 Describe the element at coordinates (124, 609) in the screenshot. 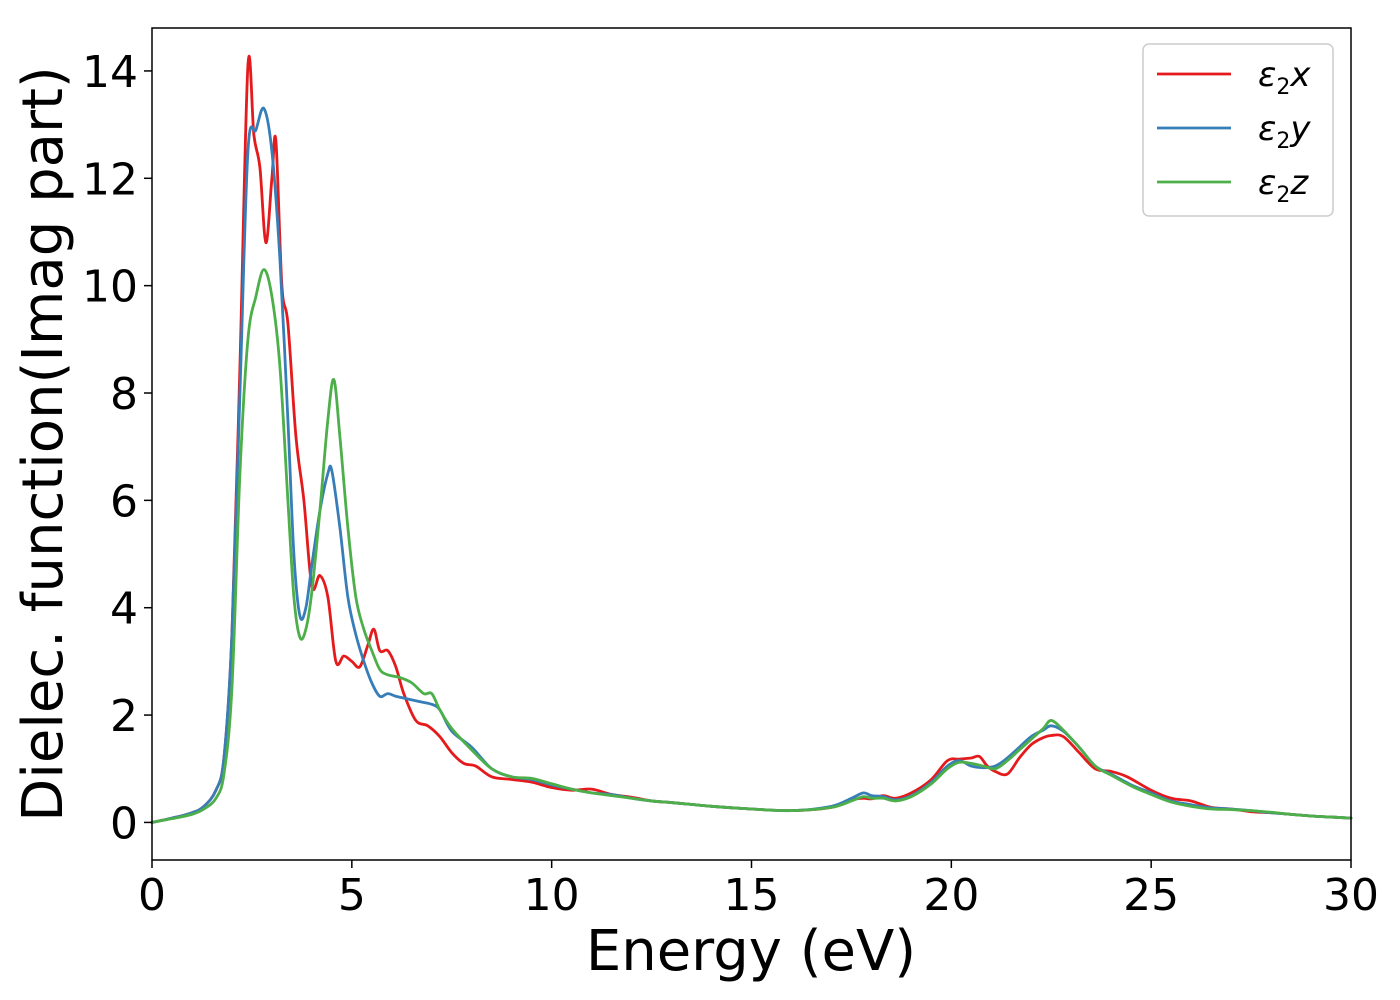

I see `y-tick-label: 4` at that location.